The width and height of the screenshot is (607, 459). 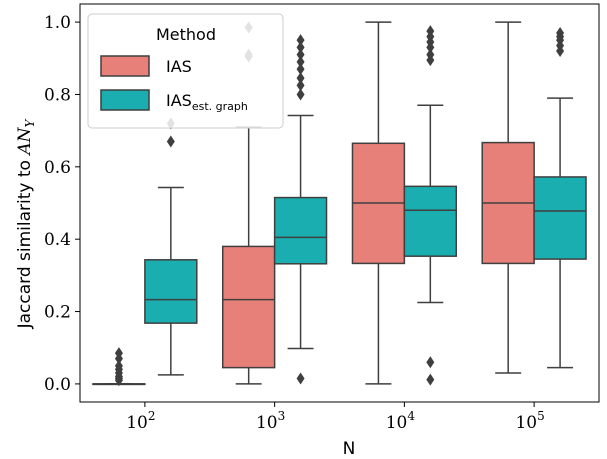 What do you see at coordinates (57, 23) in the screenshot?
I see `y-tick-label: 1.0` at bounding box center [57, 23].